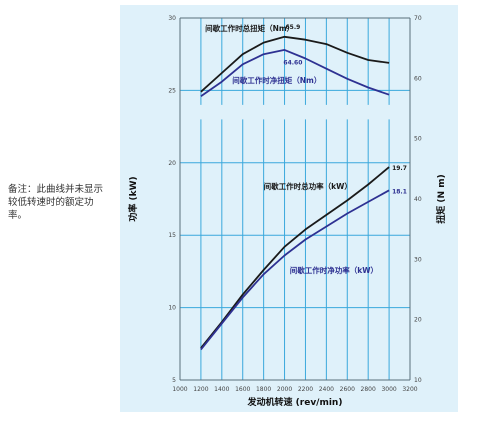  I want to click on y-right-tick-label: 30, so click(418, 259).